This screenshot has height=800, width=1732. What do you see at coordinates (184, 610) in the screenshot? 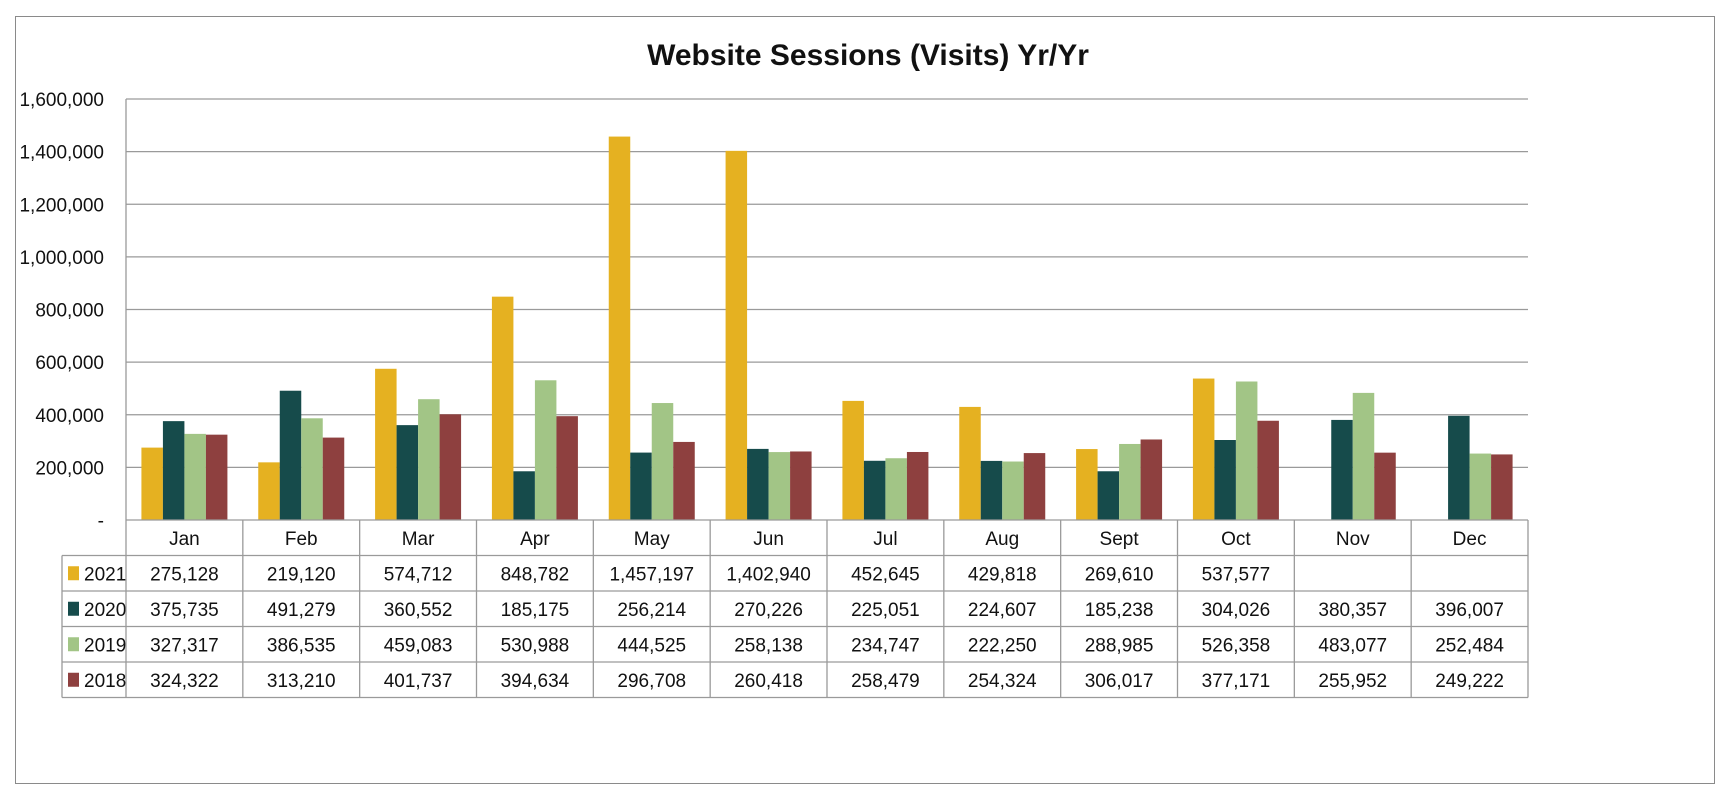
I see `data-label: 375,735` at bounding box center [184, 610].